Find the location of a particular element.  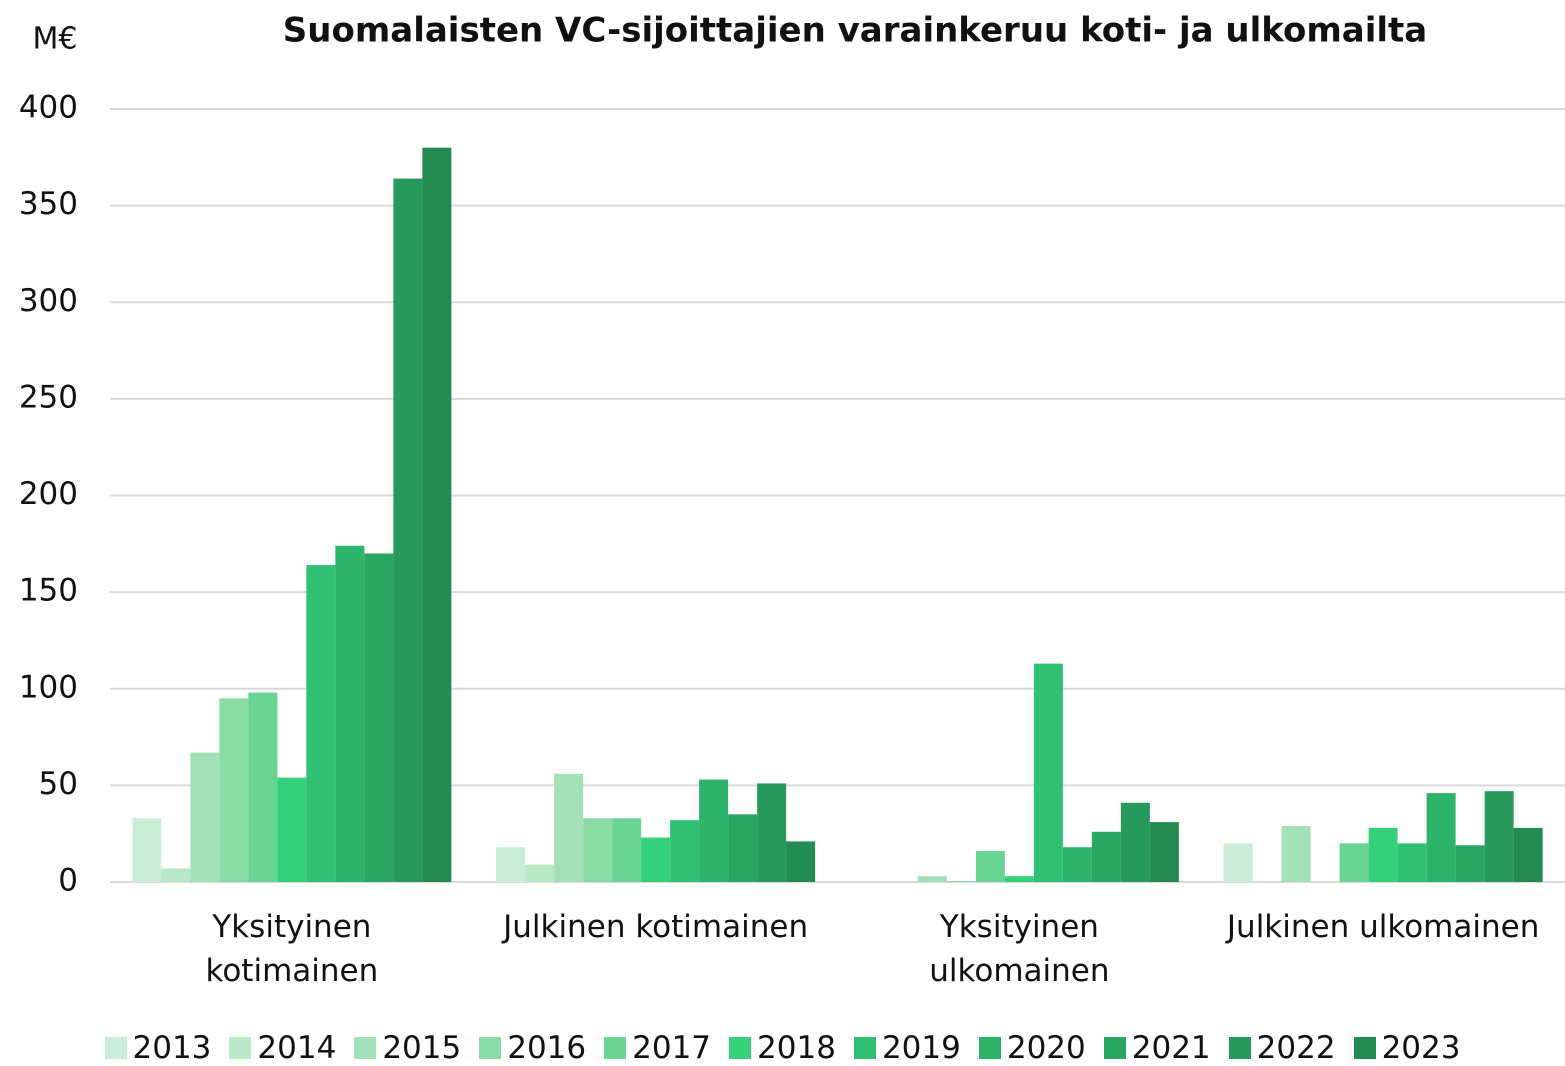

y-tick-label: 300 is located at coordinates (48, 301).